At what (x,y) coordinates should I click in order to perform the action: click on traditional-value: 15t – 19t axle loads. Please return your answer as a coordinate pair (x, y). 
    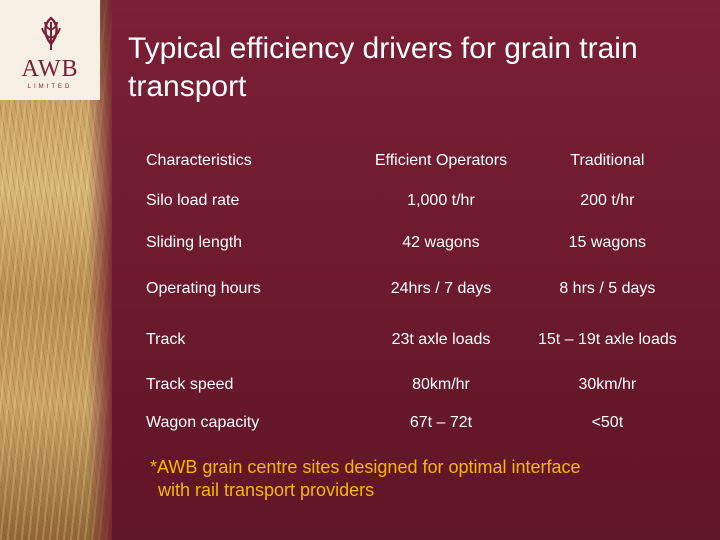
    Looking at the image, I should click on (607, 339).